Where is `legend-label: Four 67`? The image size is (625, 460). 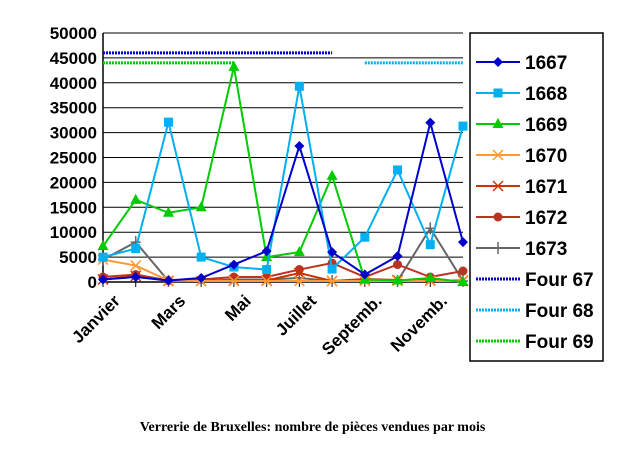 legend-label: Four 67 is located at coordinates (559, 280).